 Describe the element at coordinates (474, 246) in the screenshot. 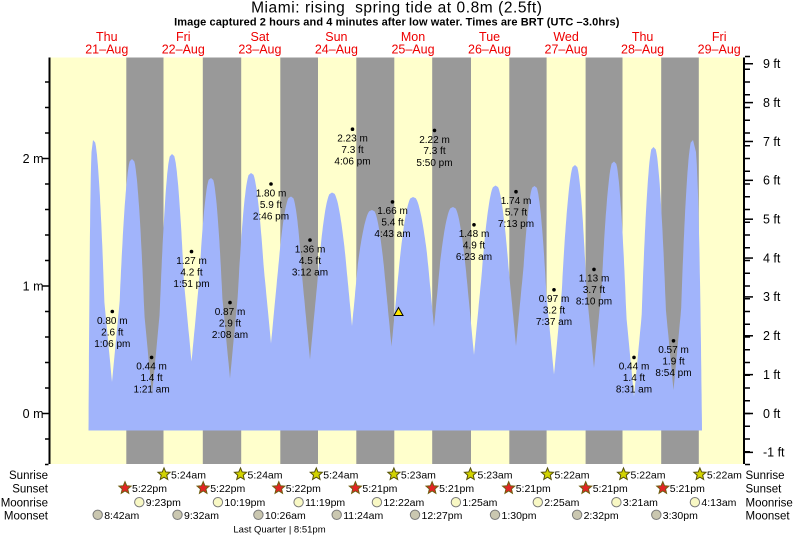

I see `svg-text: 4.9 ft` at that location.